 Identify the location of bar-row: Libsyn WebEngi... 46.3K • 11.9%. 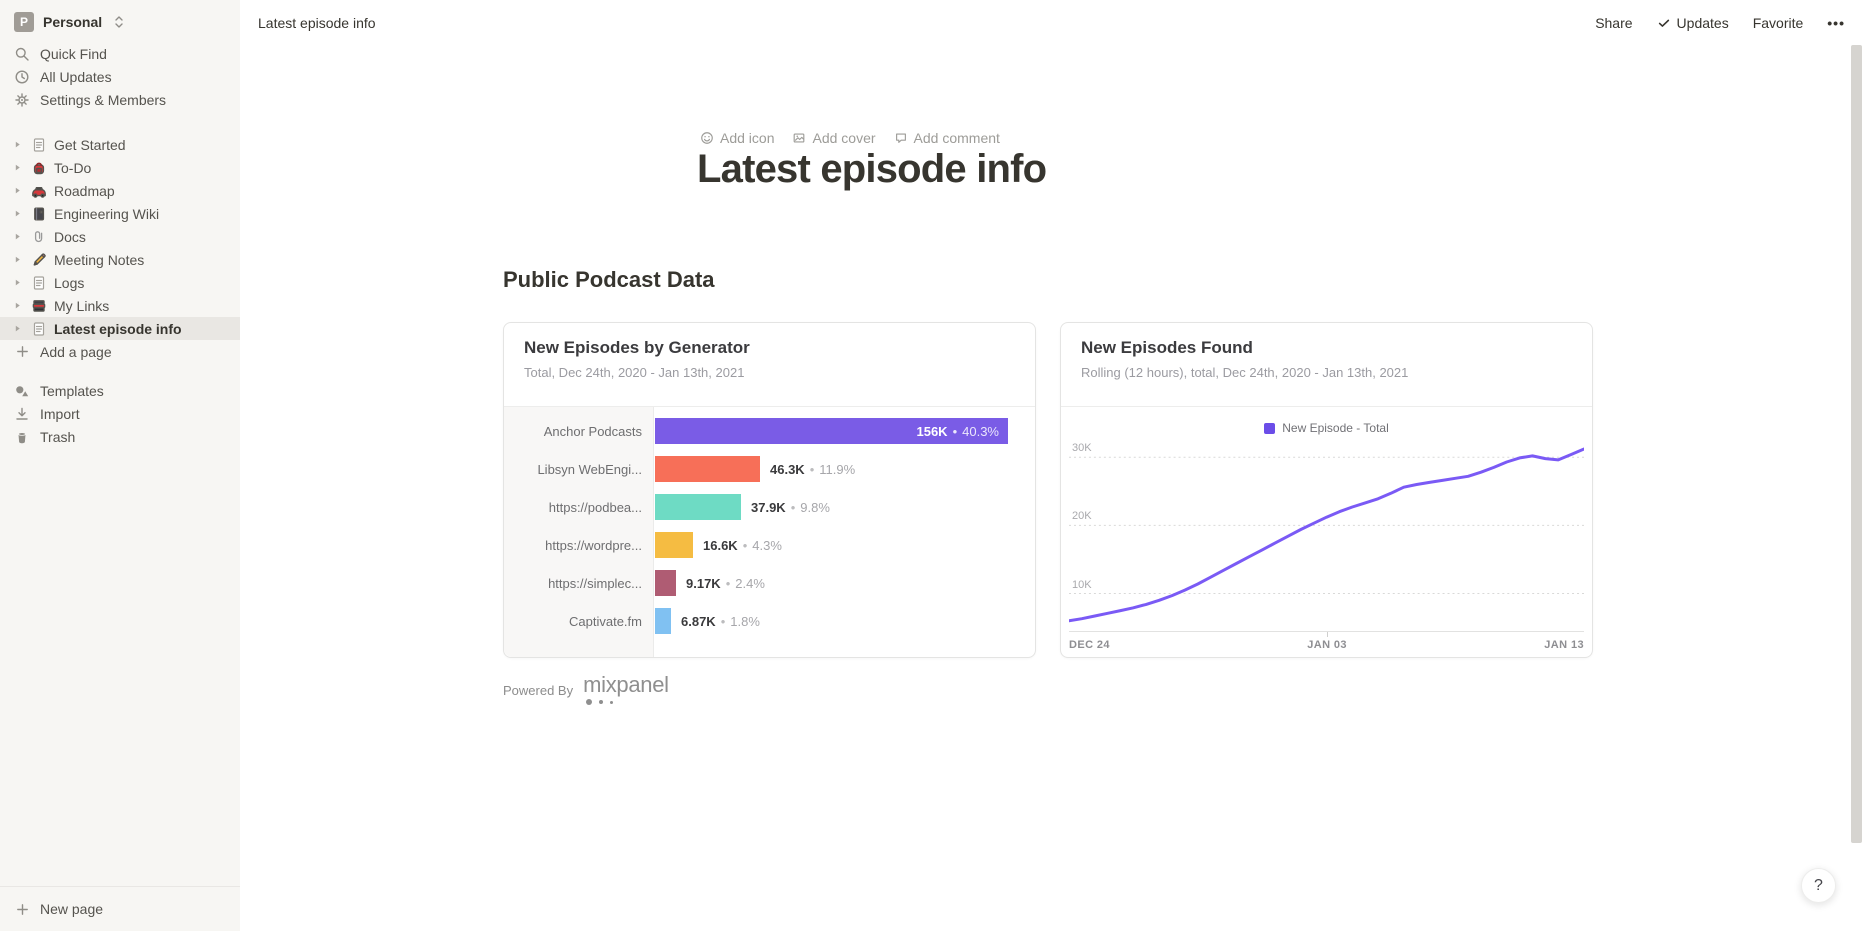
(769, 469).